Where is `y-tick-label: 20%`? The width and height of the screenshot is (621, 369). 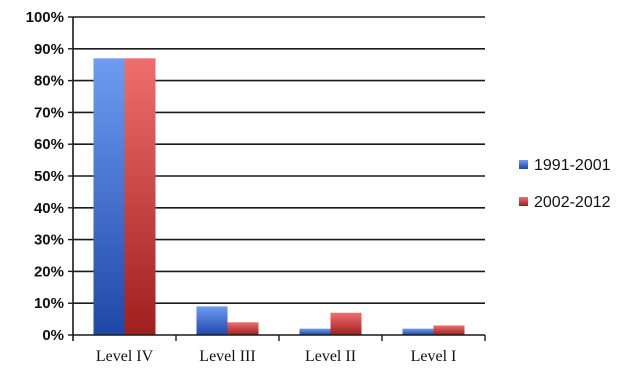 y-tick-label: 20% is located at coordinates (49, 271).